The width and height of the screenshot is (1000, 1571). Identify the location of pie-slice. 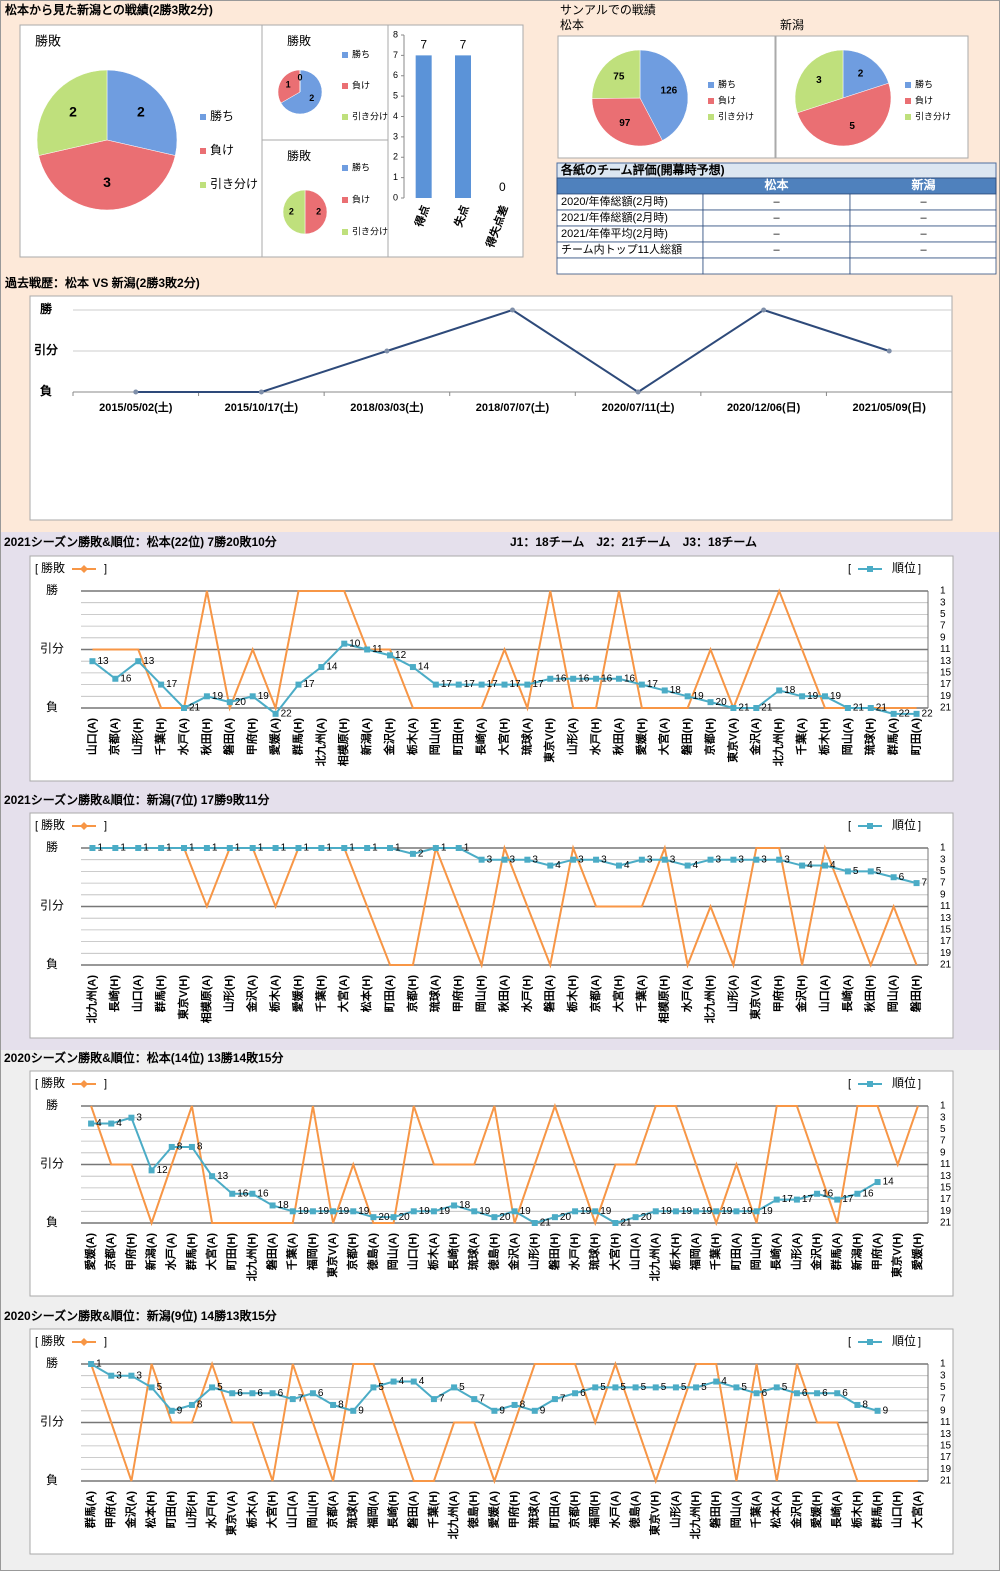
(301, 92).